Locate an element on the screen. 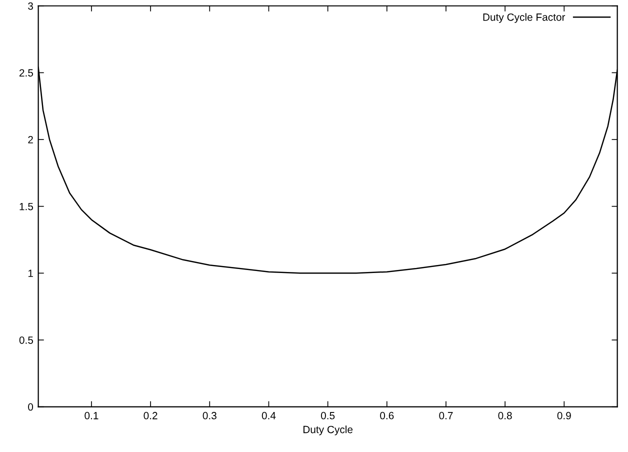  x-tick-label: 0.3 is located at coordinates (209, 416).